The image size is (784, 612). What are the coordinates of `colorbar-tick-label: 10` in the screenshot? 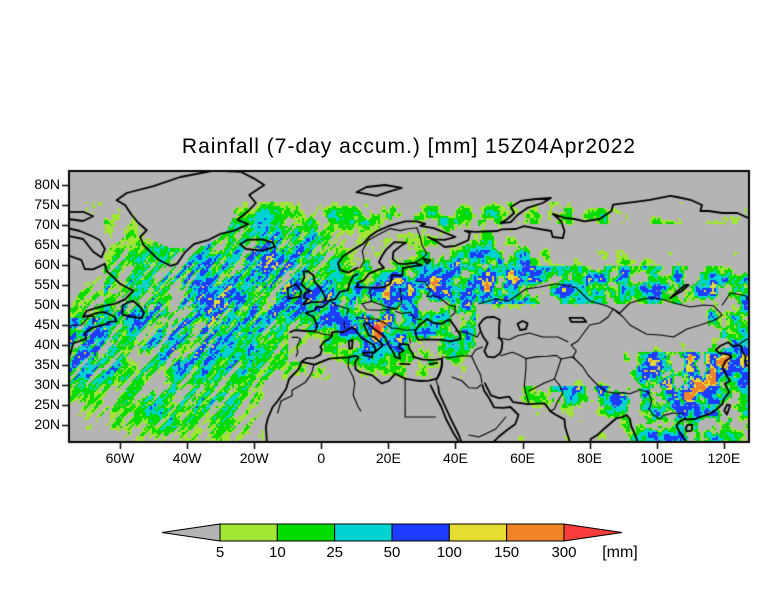 It's located at (277, 552).